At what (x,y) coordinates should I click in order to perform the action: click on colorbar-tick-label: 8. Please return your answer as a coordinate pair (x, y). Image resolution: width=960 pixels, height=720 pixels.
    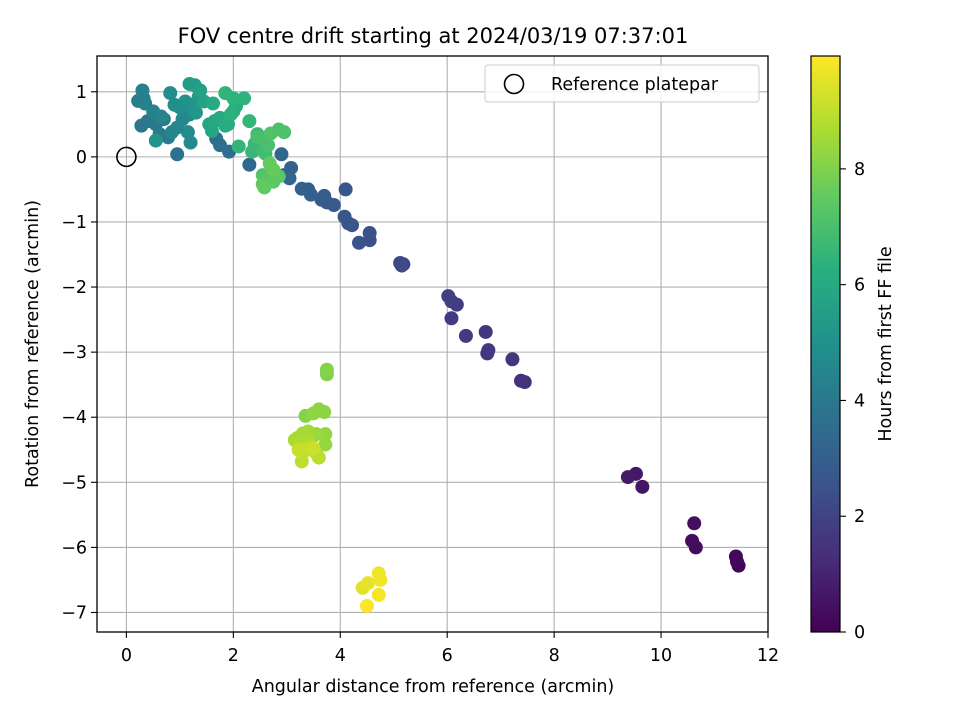
    Looking at the image, I should click on (859, 170).